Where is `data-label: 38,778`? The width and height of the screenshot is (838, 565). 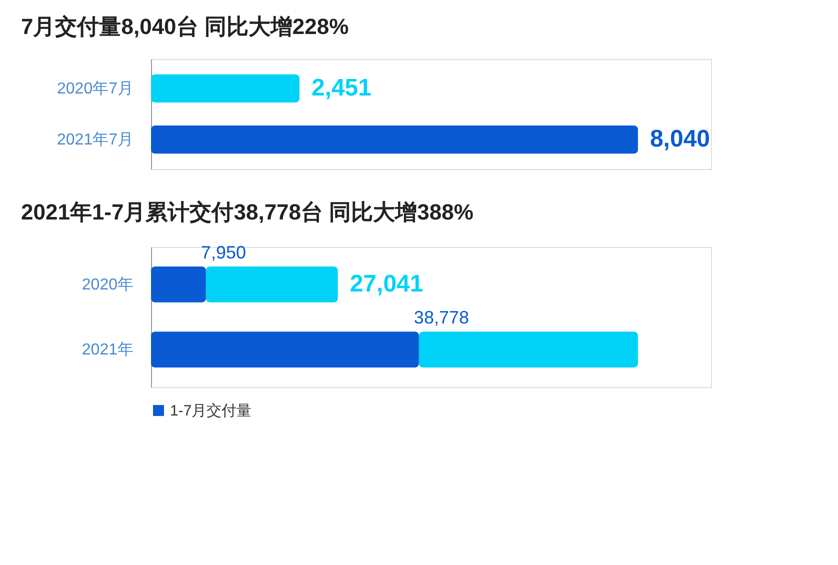
data-label: 38,778 is located at coordinates (441, 318).